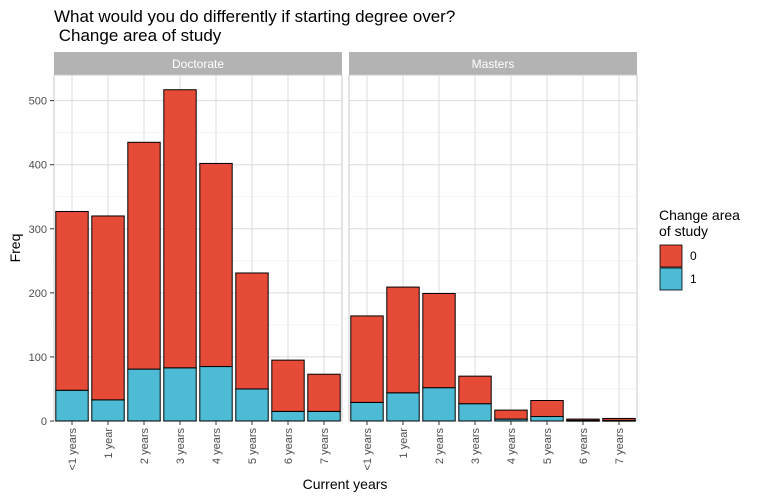 The width and height of the screenshot is (758, 500). Describe the element at coordinates (345, 484) in the screenshot. I see `x-axis-title: Current years` at that location.